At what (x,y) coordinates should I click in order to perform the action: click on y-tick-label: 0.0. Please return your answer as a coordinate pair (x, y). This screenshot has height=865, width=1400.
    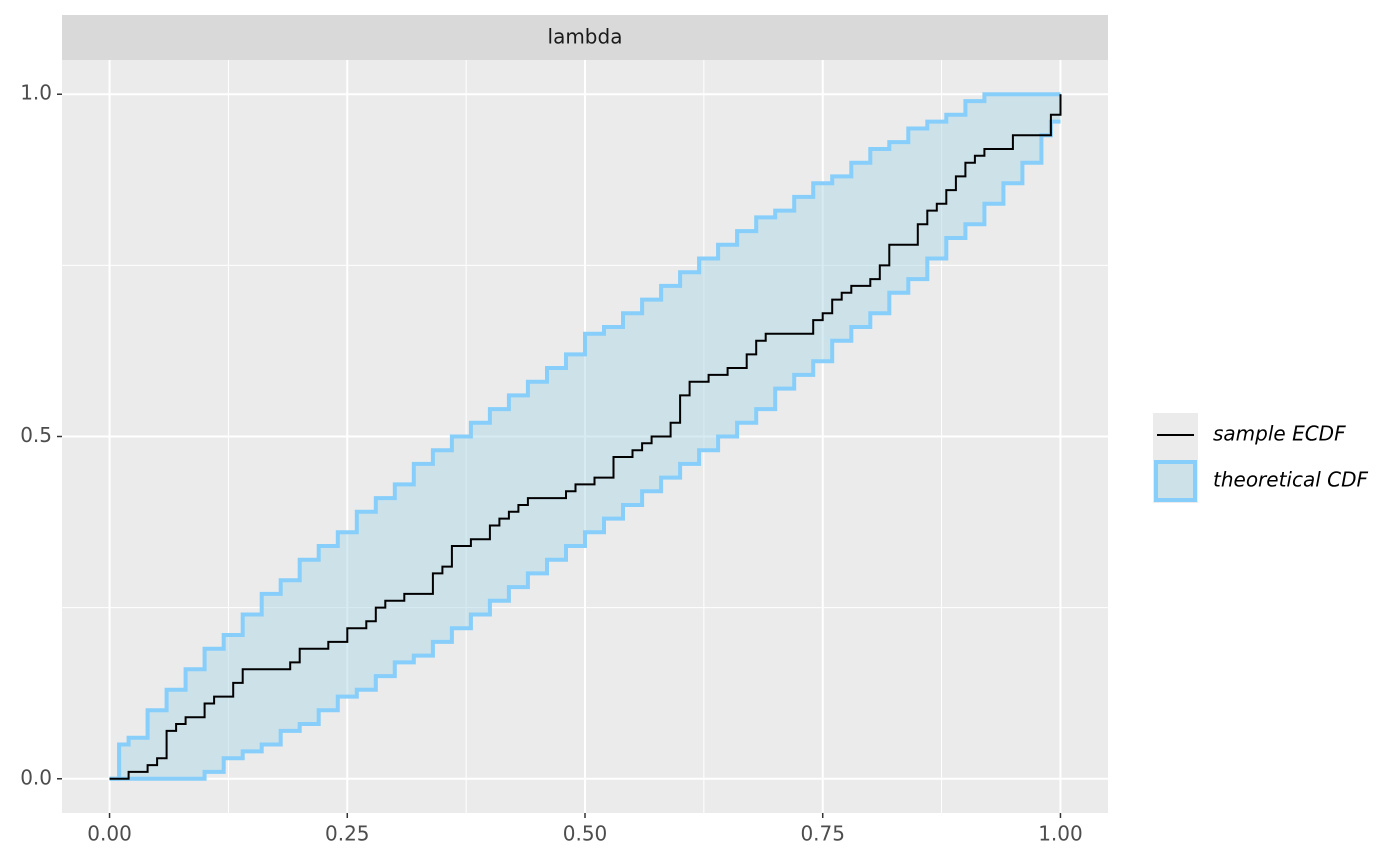
    Looking at the image, I should click on (36, 777).